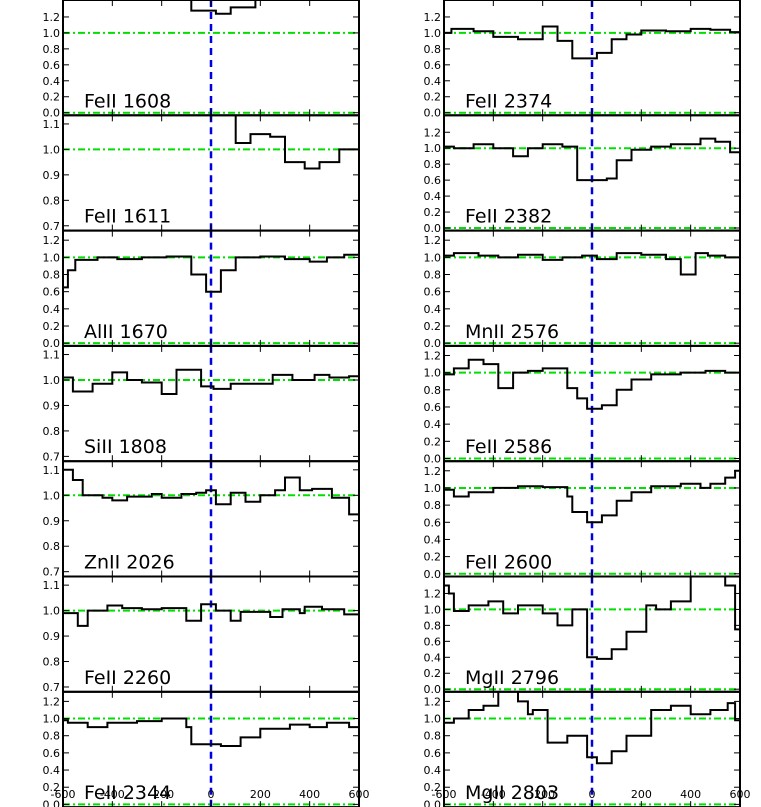  I want to click on panel-label: FeII 2382, so click(508, 217).